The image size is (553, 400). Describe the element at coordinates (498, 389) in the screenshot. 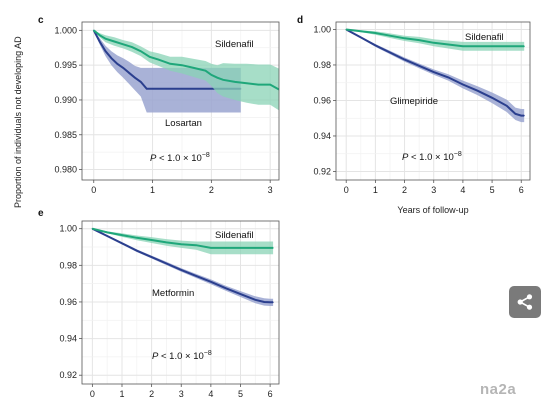

I see `watermark-logo: na2a` at that location.